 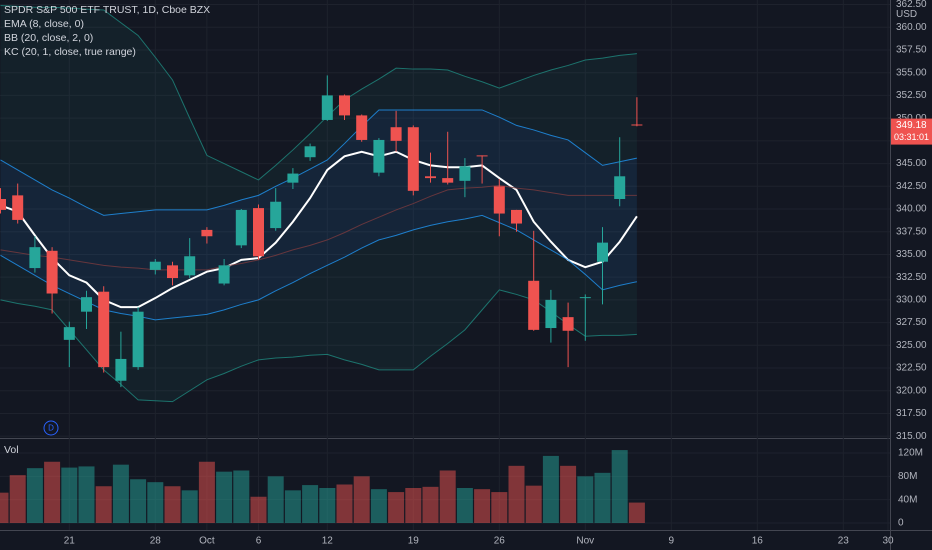 I want to click on y-tick-label: 335.00, so click(x=911, y=254).